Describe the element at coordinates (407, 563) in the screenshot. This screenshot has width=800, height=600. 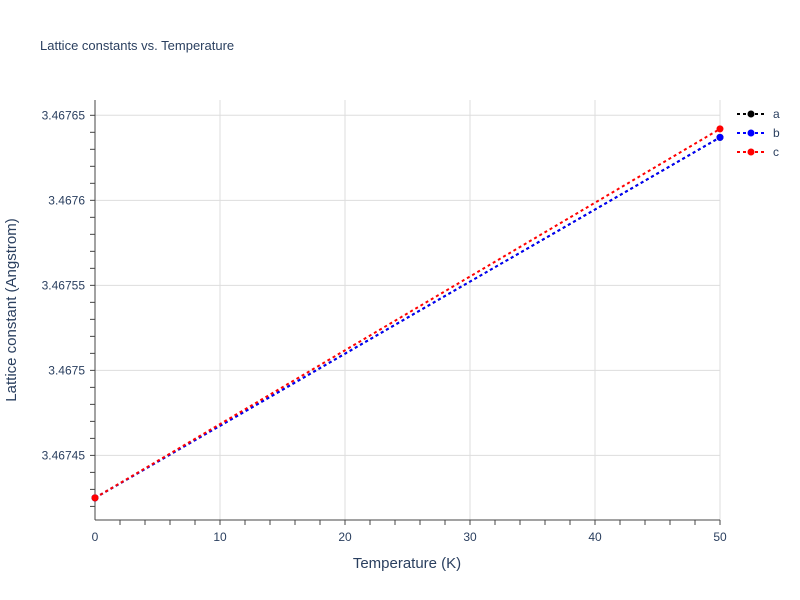
I see `x-axis-title: Temperature (K)` at that location.